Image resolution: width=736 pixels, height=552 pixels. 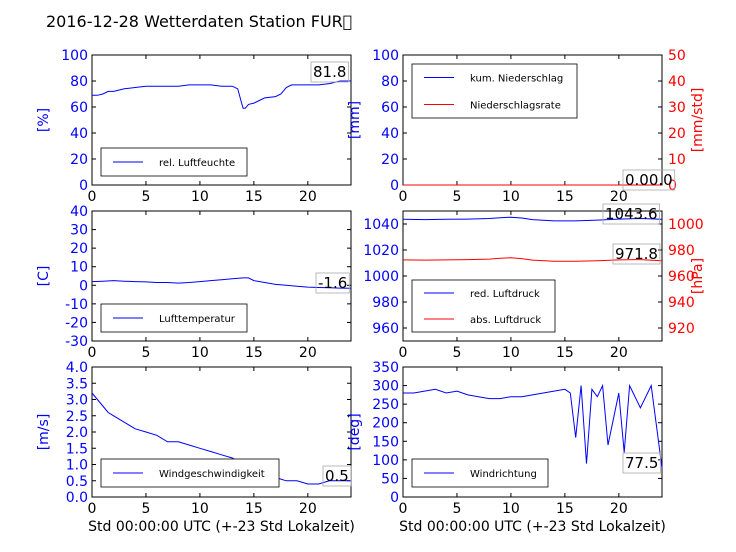 What do you see at coordinates (381, 251) in the screenshot?
I see `y-tick-label: 1020` at bounding box center [381, 251].